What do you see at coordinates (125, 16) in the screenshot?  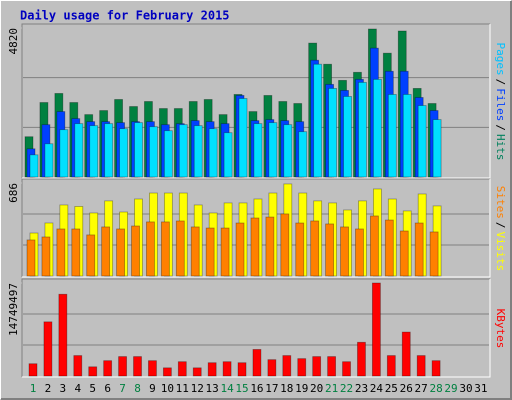 I see `chart-title: Daily usage for February 2015` at bounding box center [125, 16].